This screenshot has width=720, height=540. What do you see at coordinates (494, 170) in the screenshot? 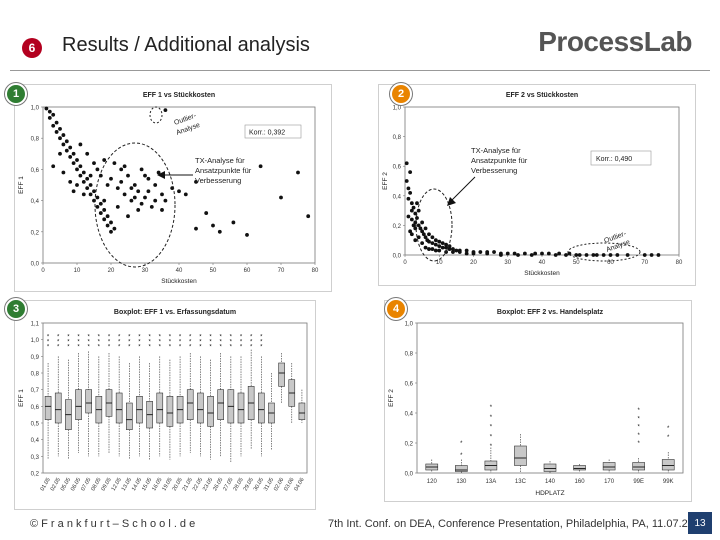
I see `tx-label-line3: Verbesserung` at bounding box center [494, 170].